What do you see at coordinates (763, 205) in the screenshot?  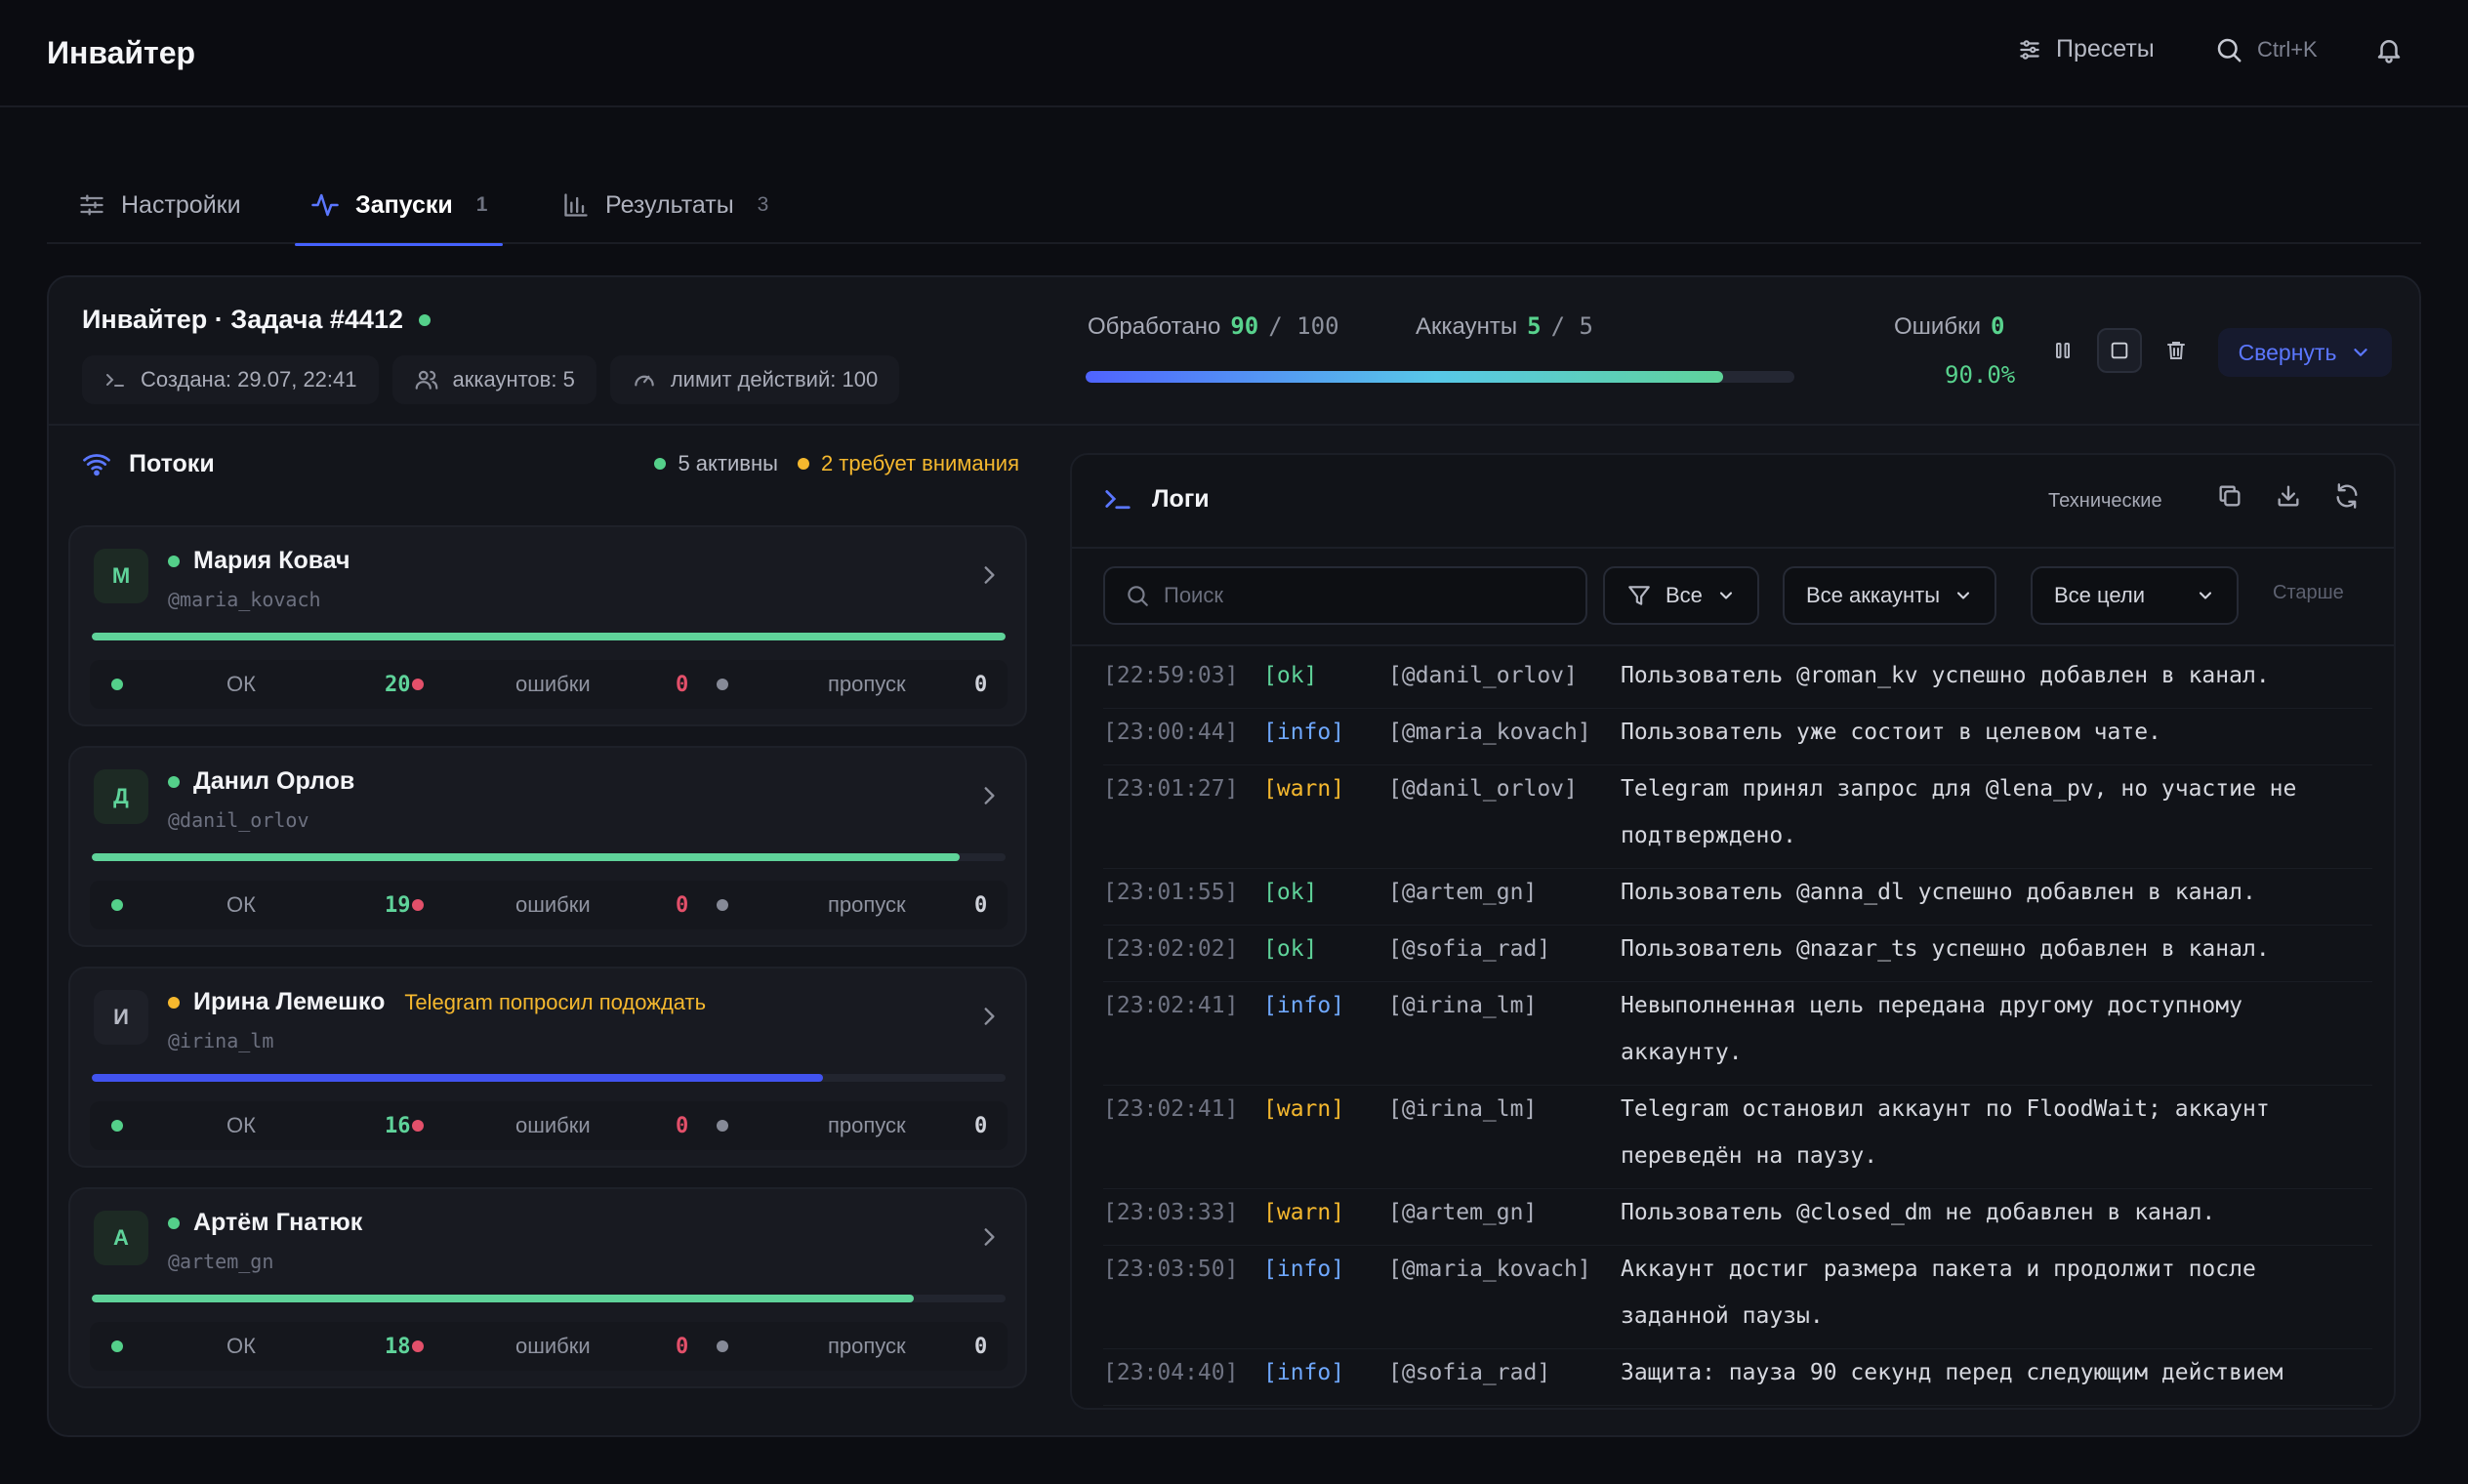 I see `tab-count: 3` at bounding box center [763, 205].